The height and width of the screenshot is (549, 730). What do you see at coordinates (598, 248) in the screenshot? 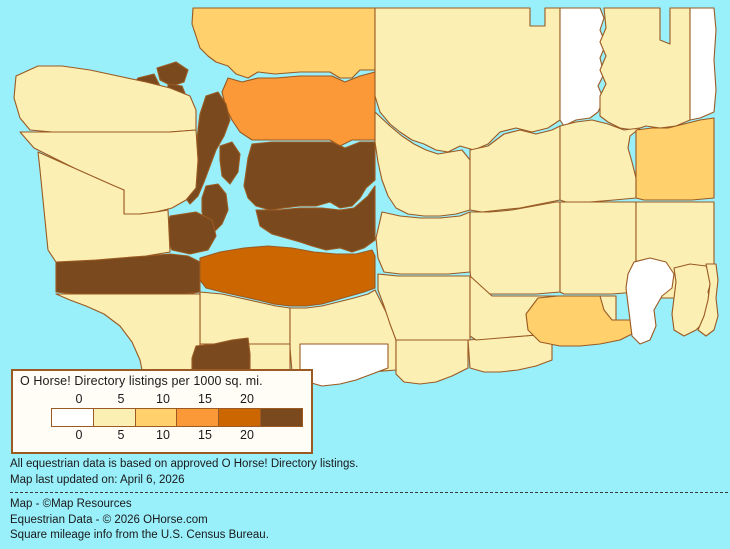
I see `county-adams` at bounding box center [598, 248].